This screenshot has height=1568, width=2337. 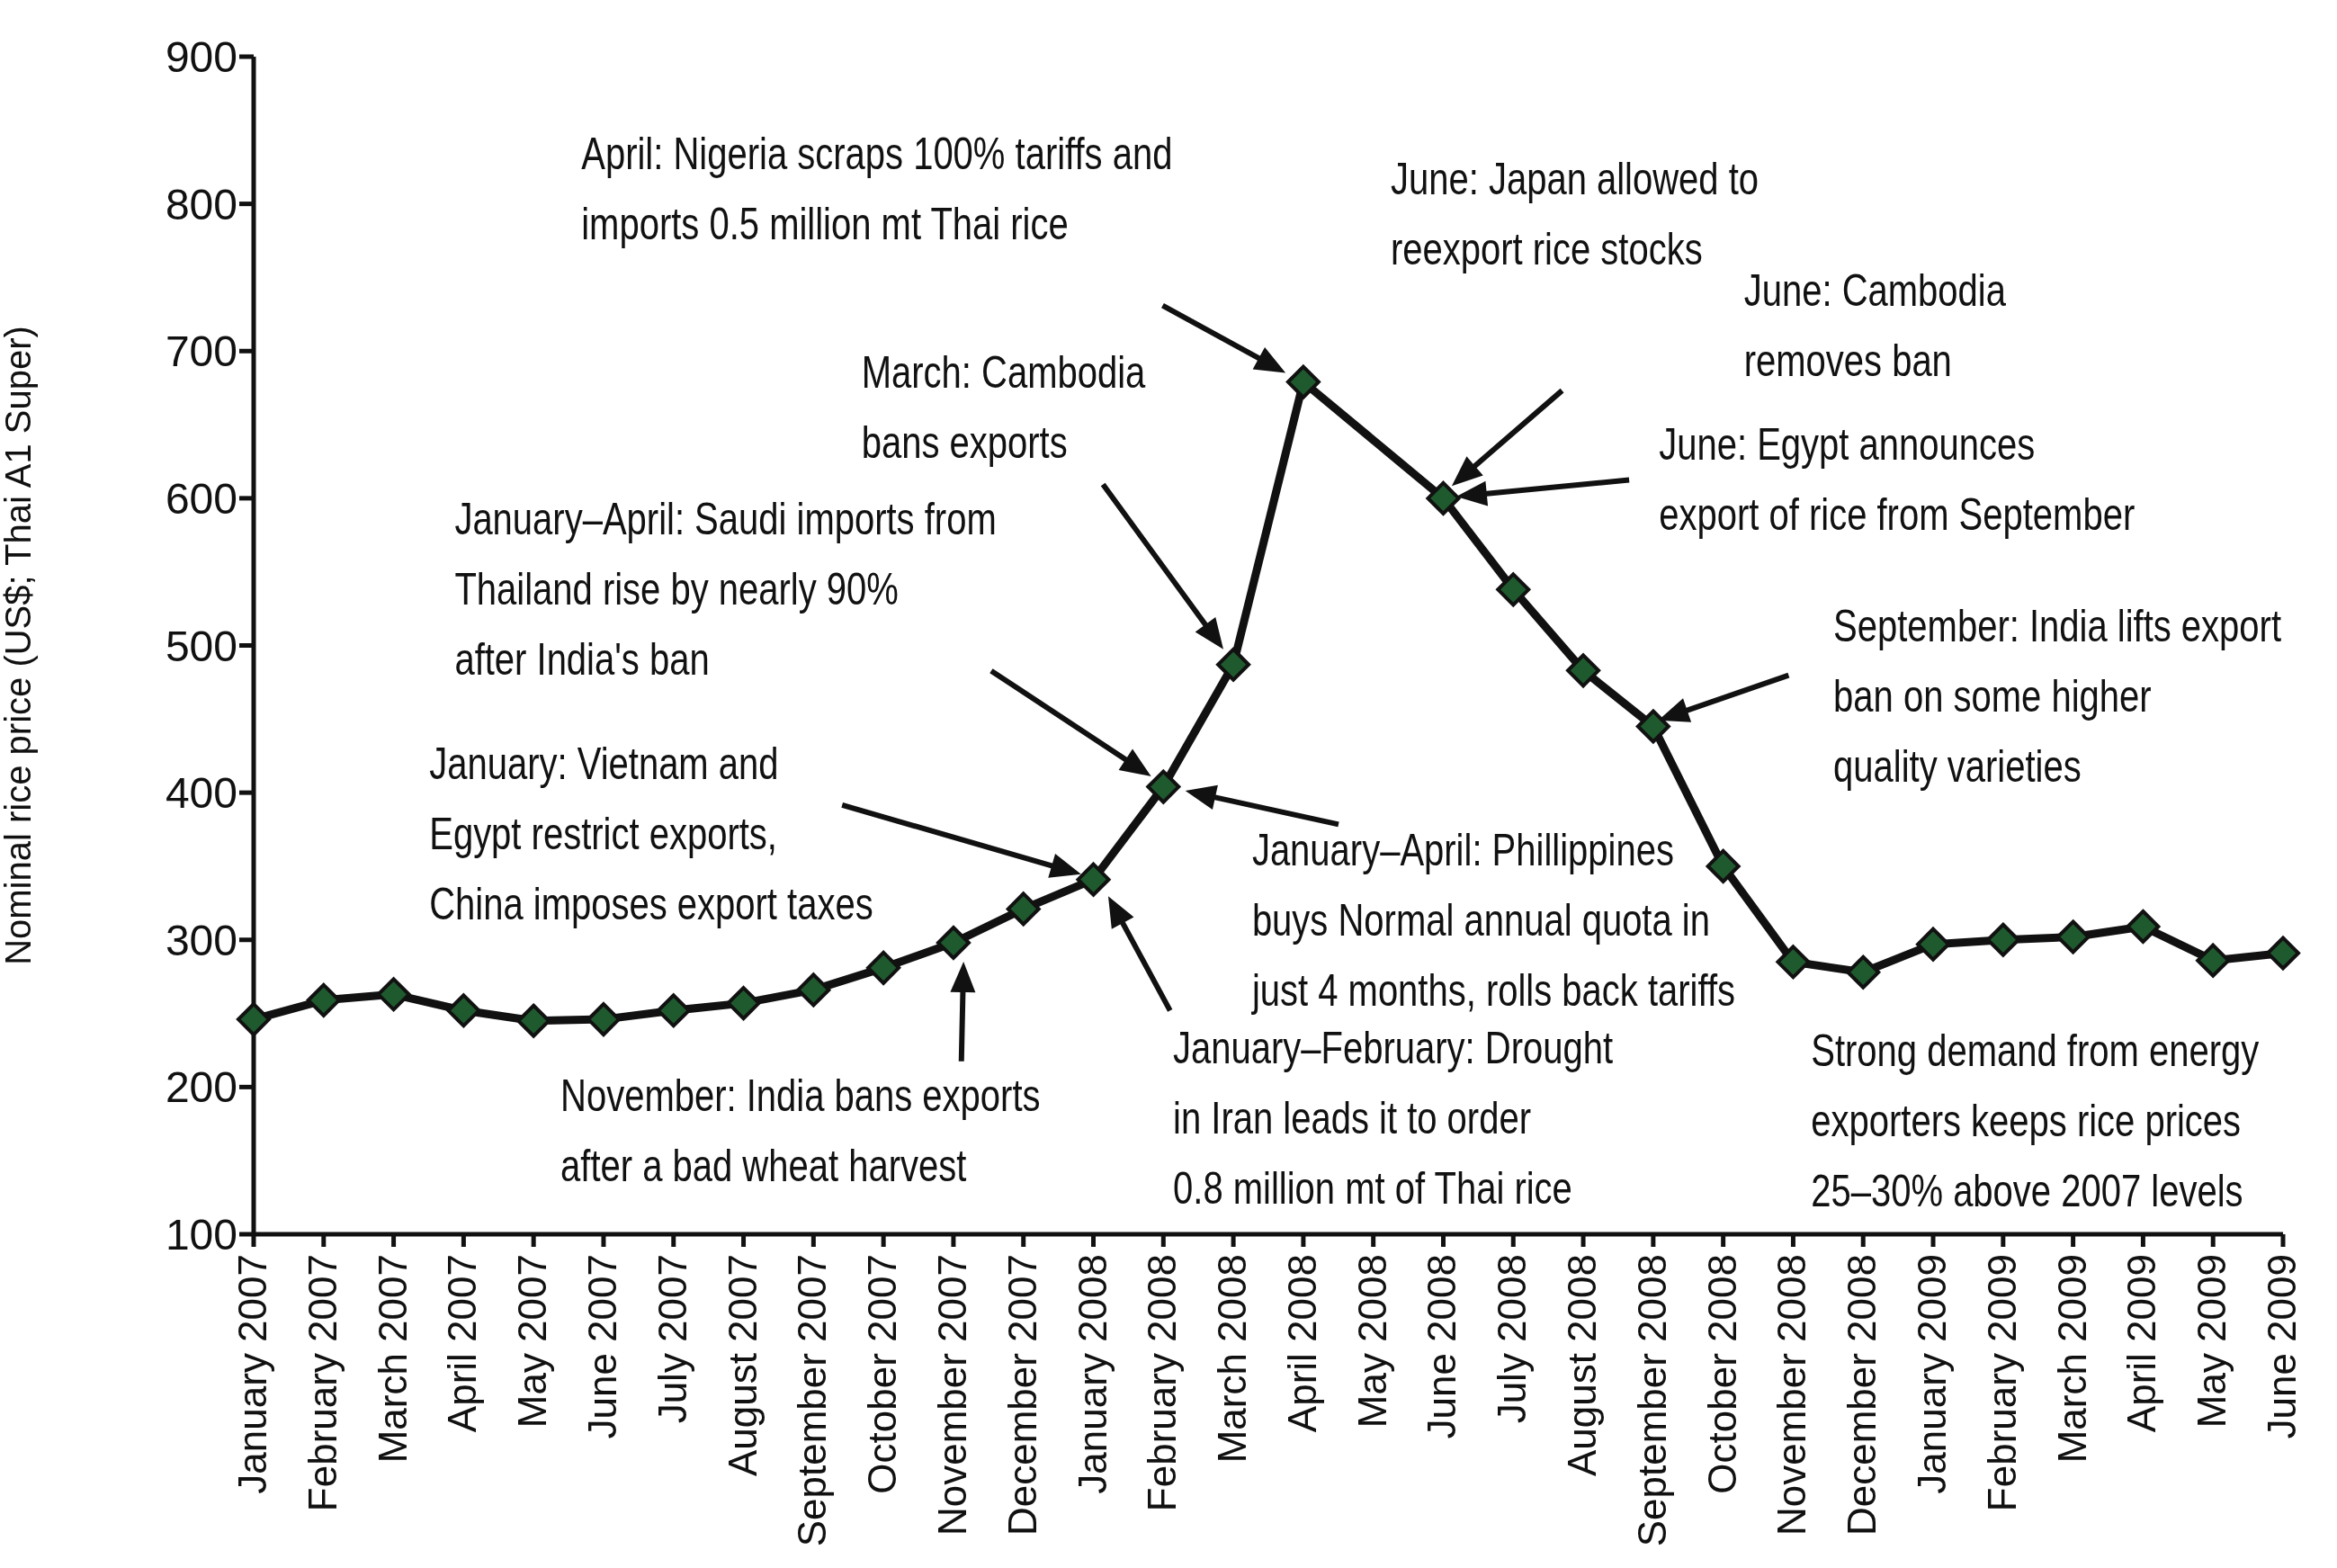 What do you see at coordinates (322, 1383) in the screenshot?
I see `x-tick-label: February 2007` at bounding box center [322, 1383].